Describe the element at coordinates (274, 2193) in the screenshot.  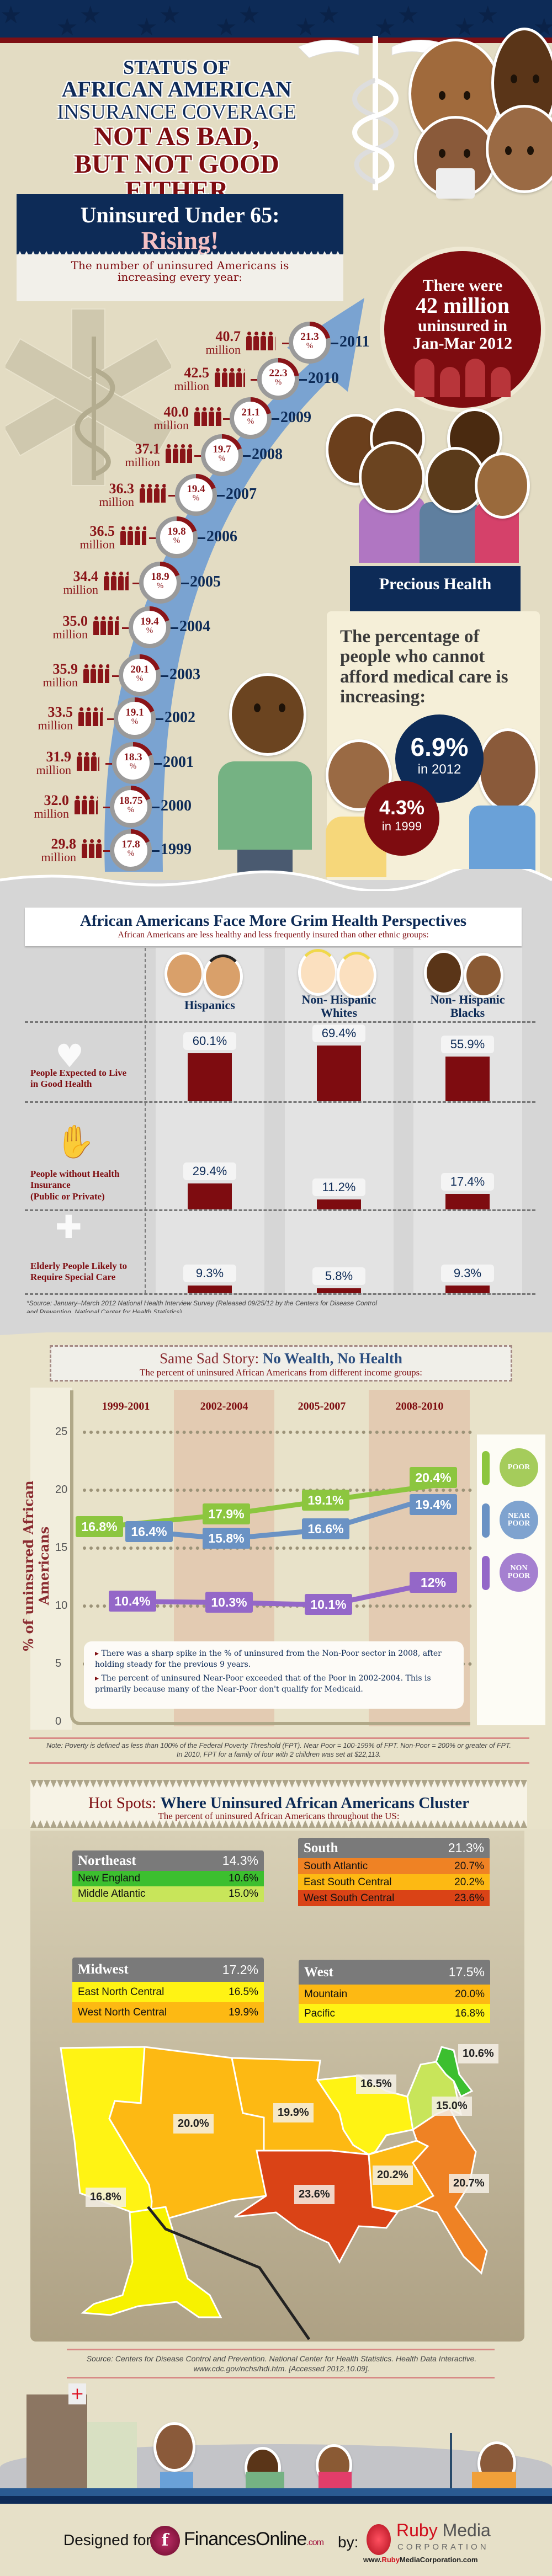
I see `us-region-map` at that location.